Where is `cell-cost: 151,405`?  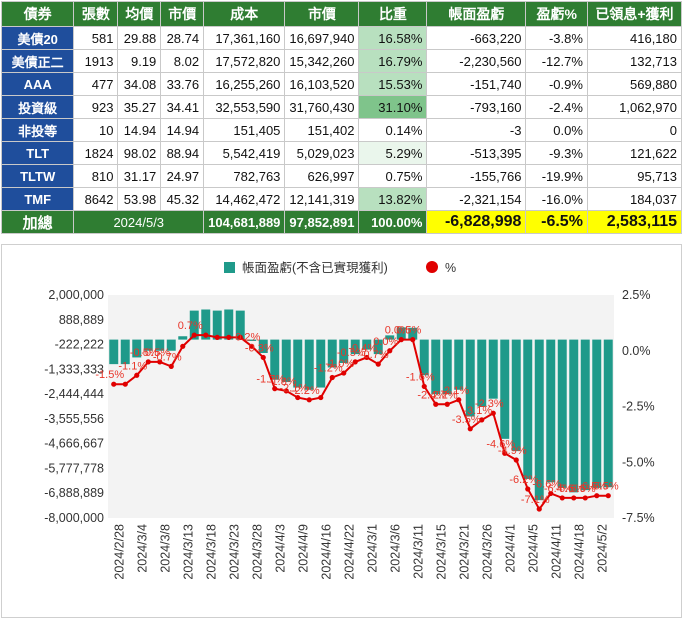 cell-cost: 151,405 is located at coordinates (244, 130).